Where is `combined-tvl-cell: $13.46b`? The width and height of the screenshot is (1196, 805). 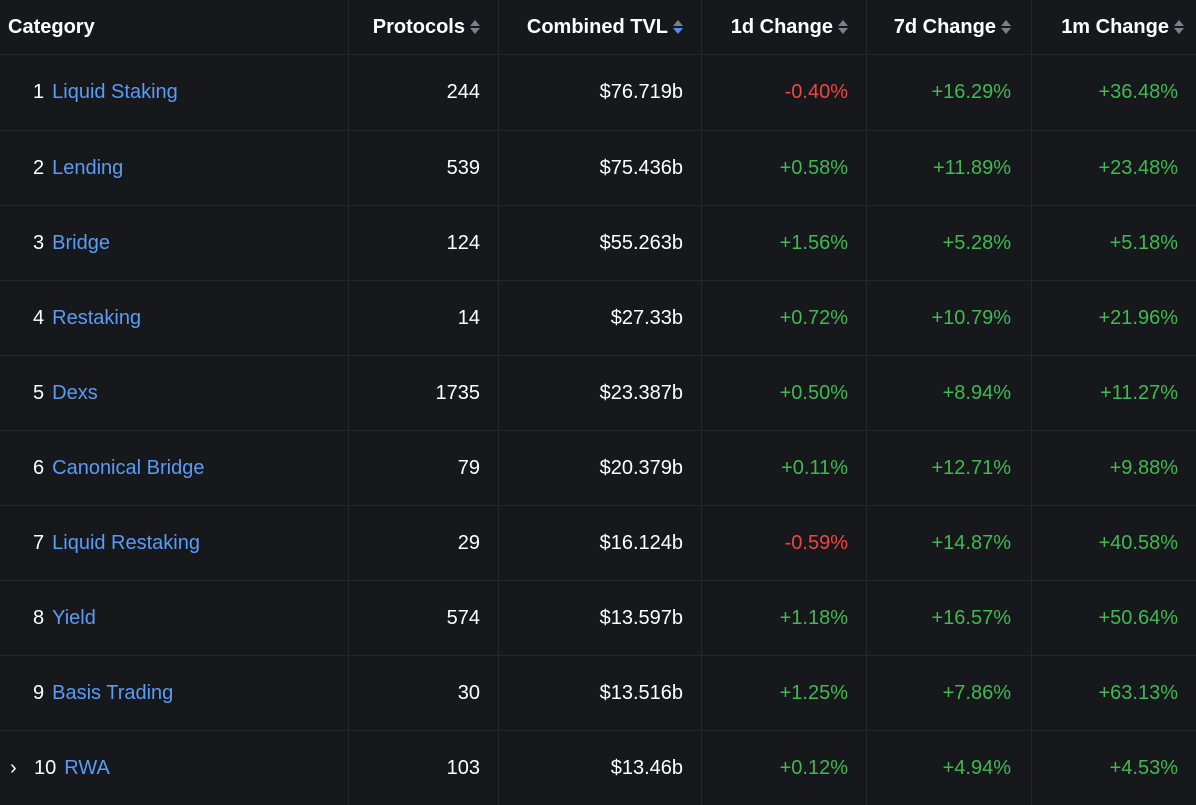
combined-tvl-cell: $13.46b is located at coordinates (600, 768).